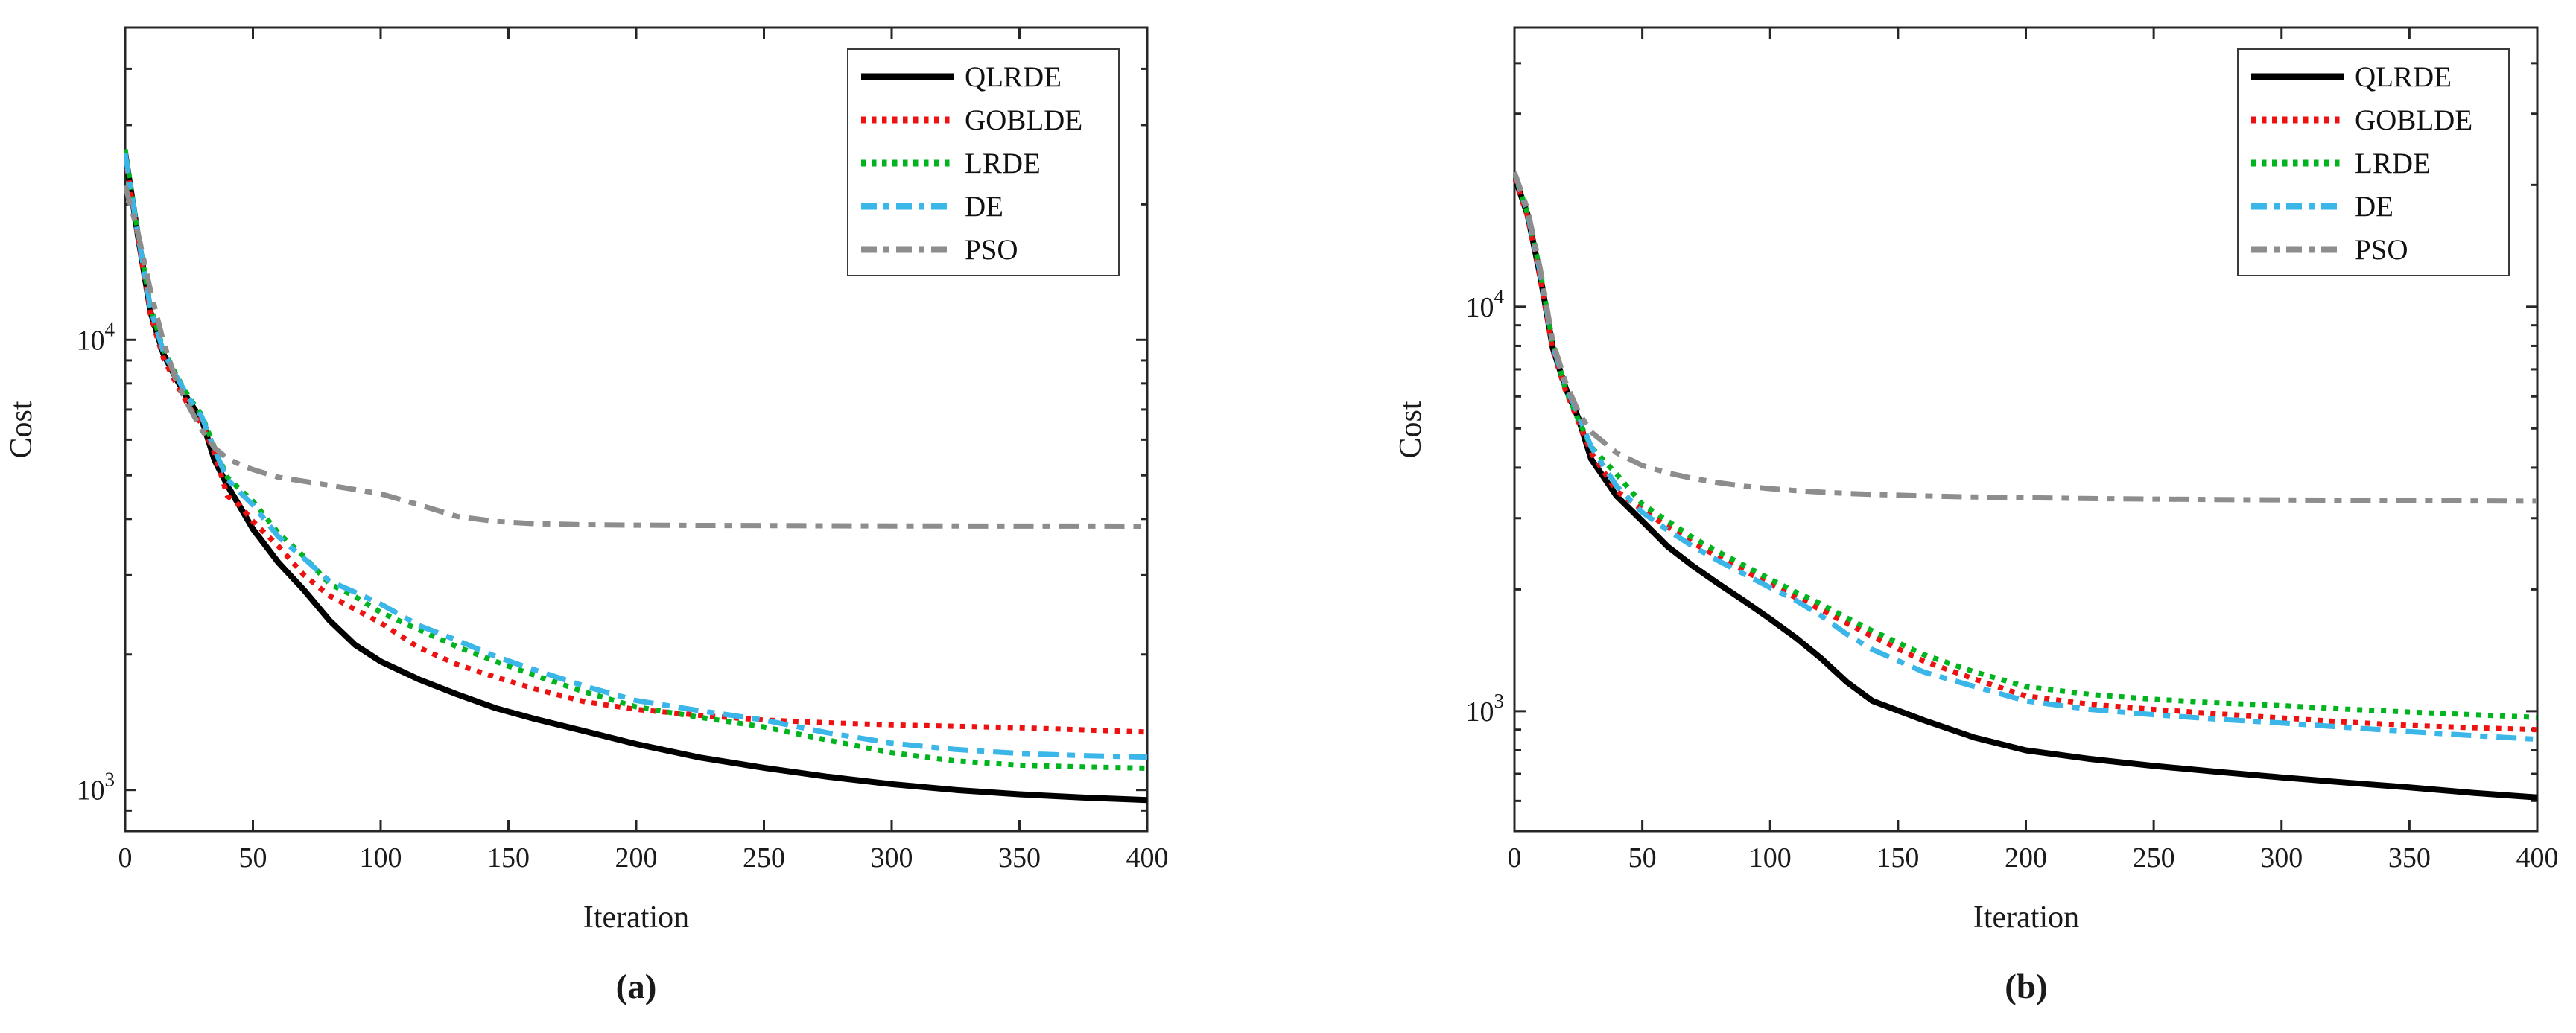  I want to click on caption-a: (a), so click(637, 986).